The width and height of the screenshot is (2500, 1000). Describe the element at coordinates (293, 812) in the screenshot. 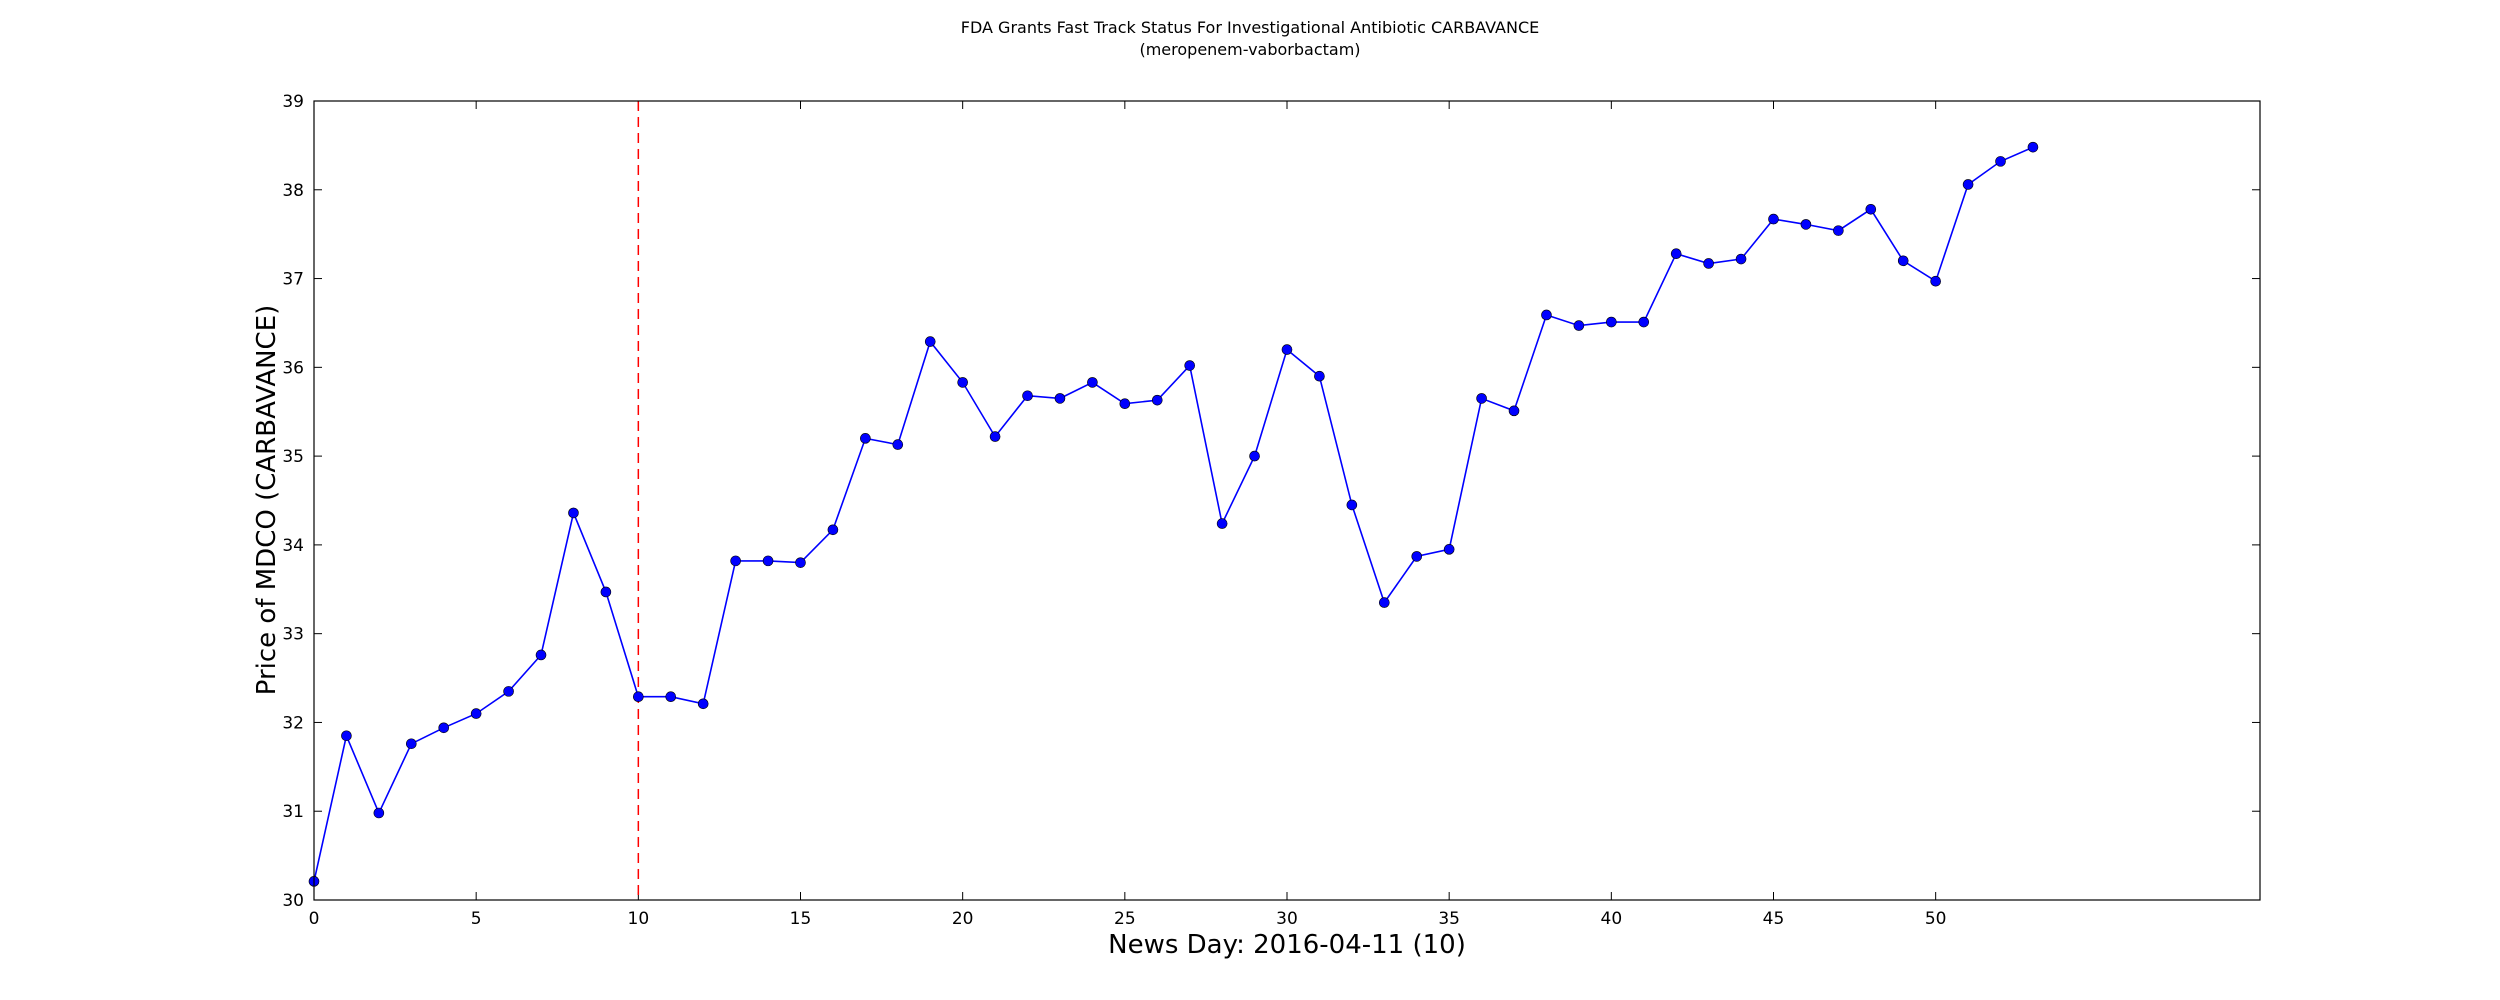

I see `y-tick-label: 31` at that location.